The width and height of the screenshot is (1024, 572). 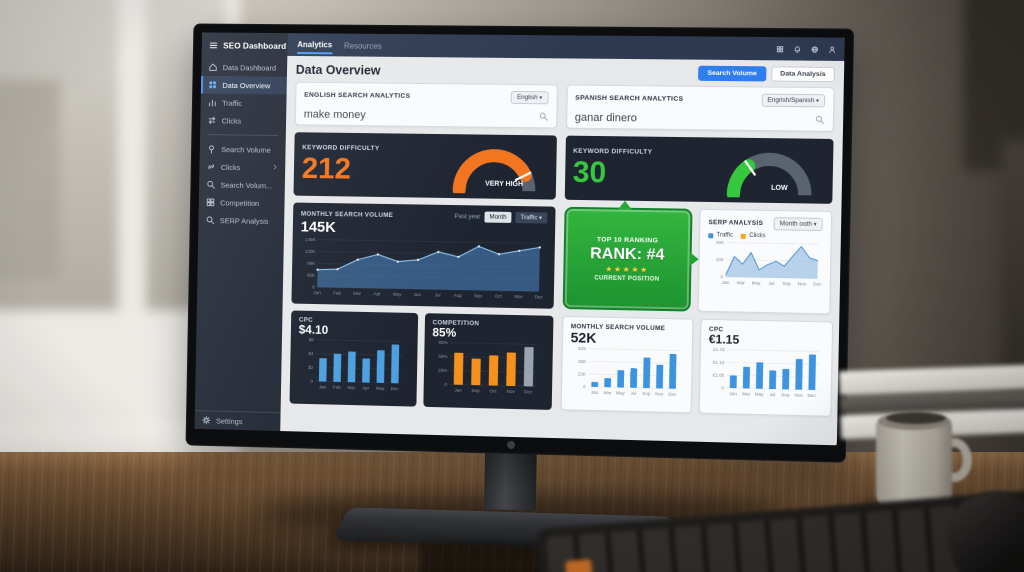 I want to click on sidebar-item-serp-analysis: SERP Analysis, so click(x=241, y=220).